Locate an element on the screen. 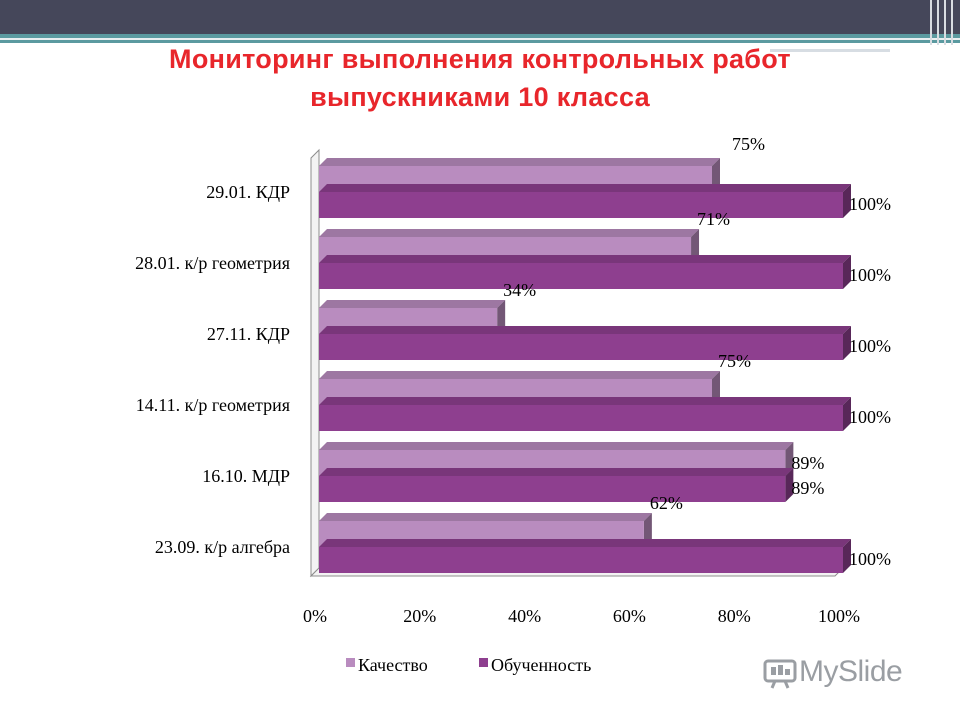  category-label: 27.11. КДР is located at coordinates (248, 334).